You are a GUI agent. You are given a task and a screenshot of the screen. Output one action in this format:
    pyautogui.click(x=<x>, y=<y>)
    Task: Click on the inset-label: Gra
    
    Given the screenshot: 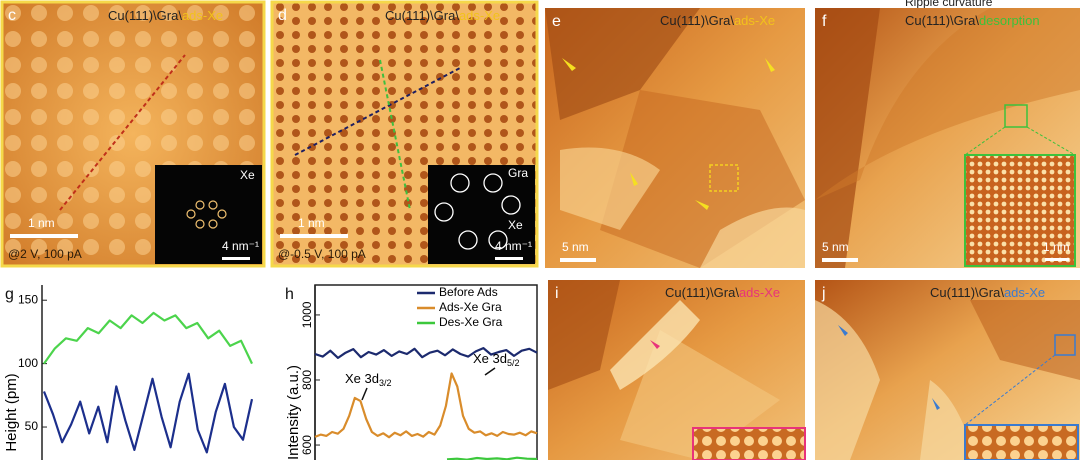 What is the action you would take?
    pyautogui.click(x=518, y=173)
    